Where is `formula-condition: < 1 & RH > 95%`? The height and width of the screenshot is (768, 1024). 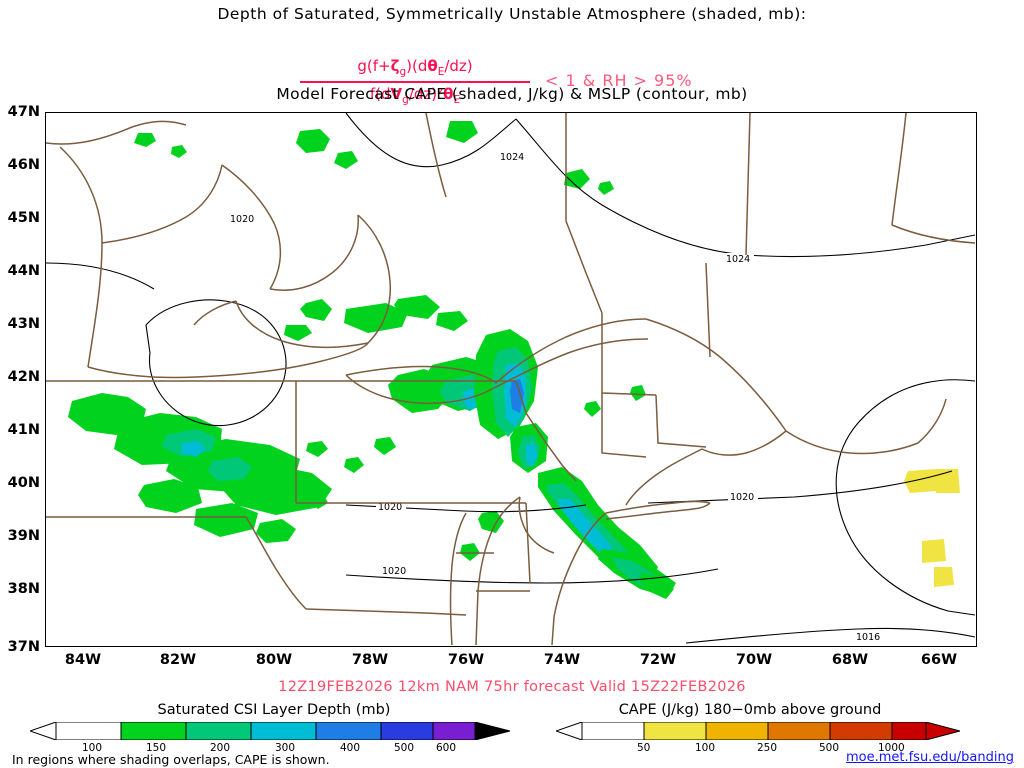 formula-condition: < 1 & RH > 95% is located at coordinates (619, 80).